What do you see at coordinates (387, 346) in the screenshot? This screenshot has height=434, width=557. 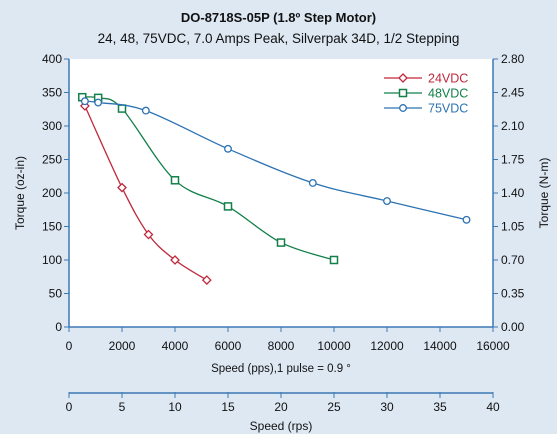 I see `x-tick-label: 12000` at bounding box center [387, 346].